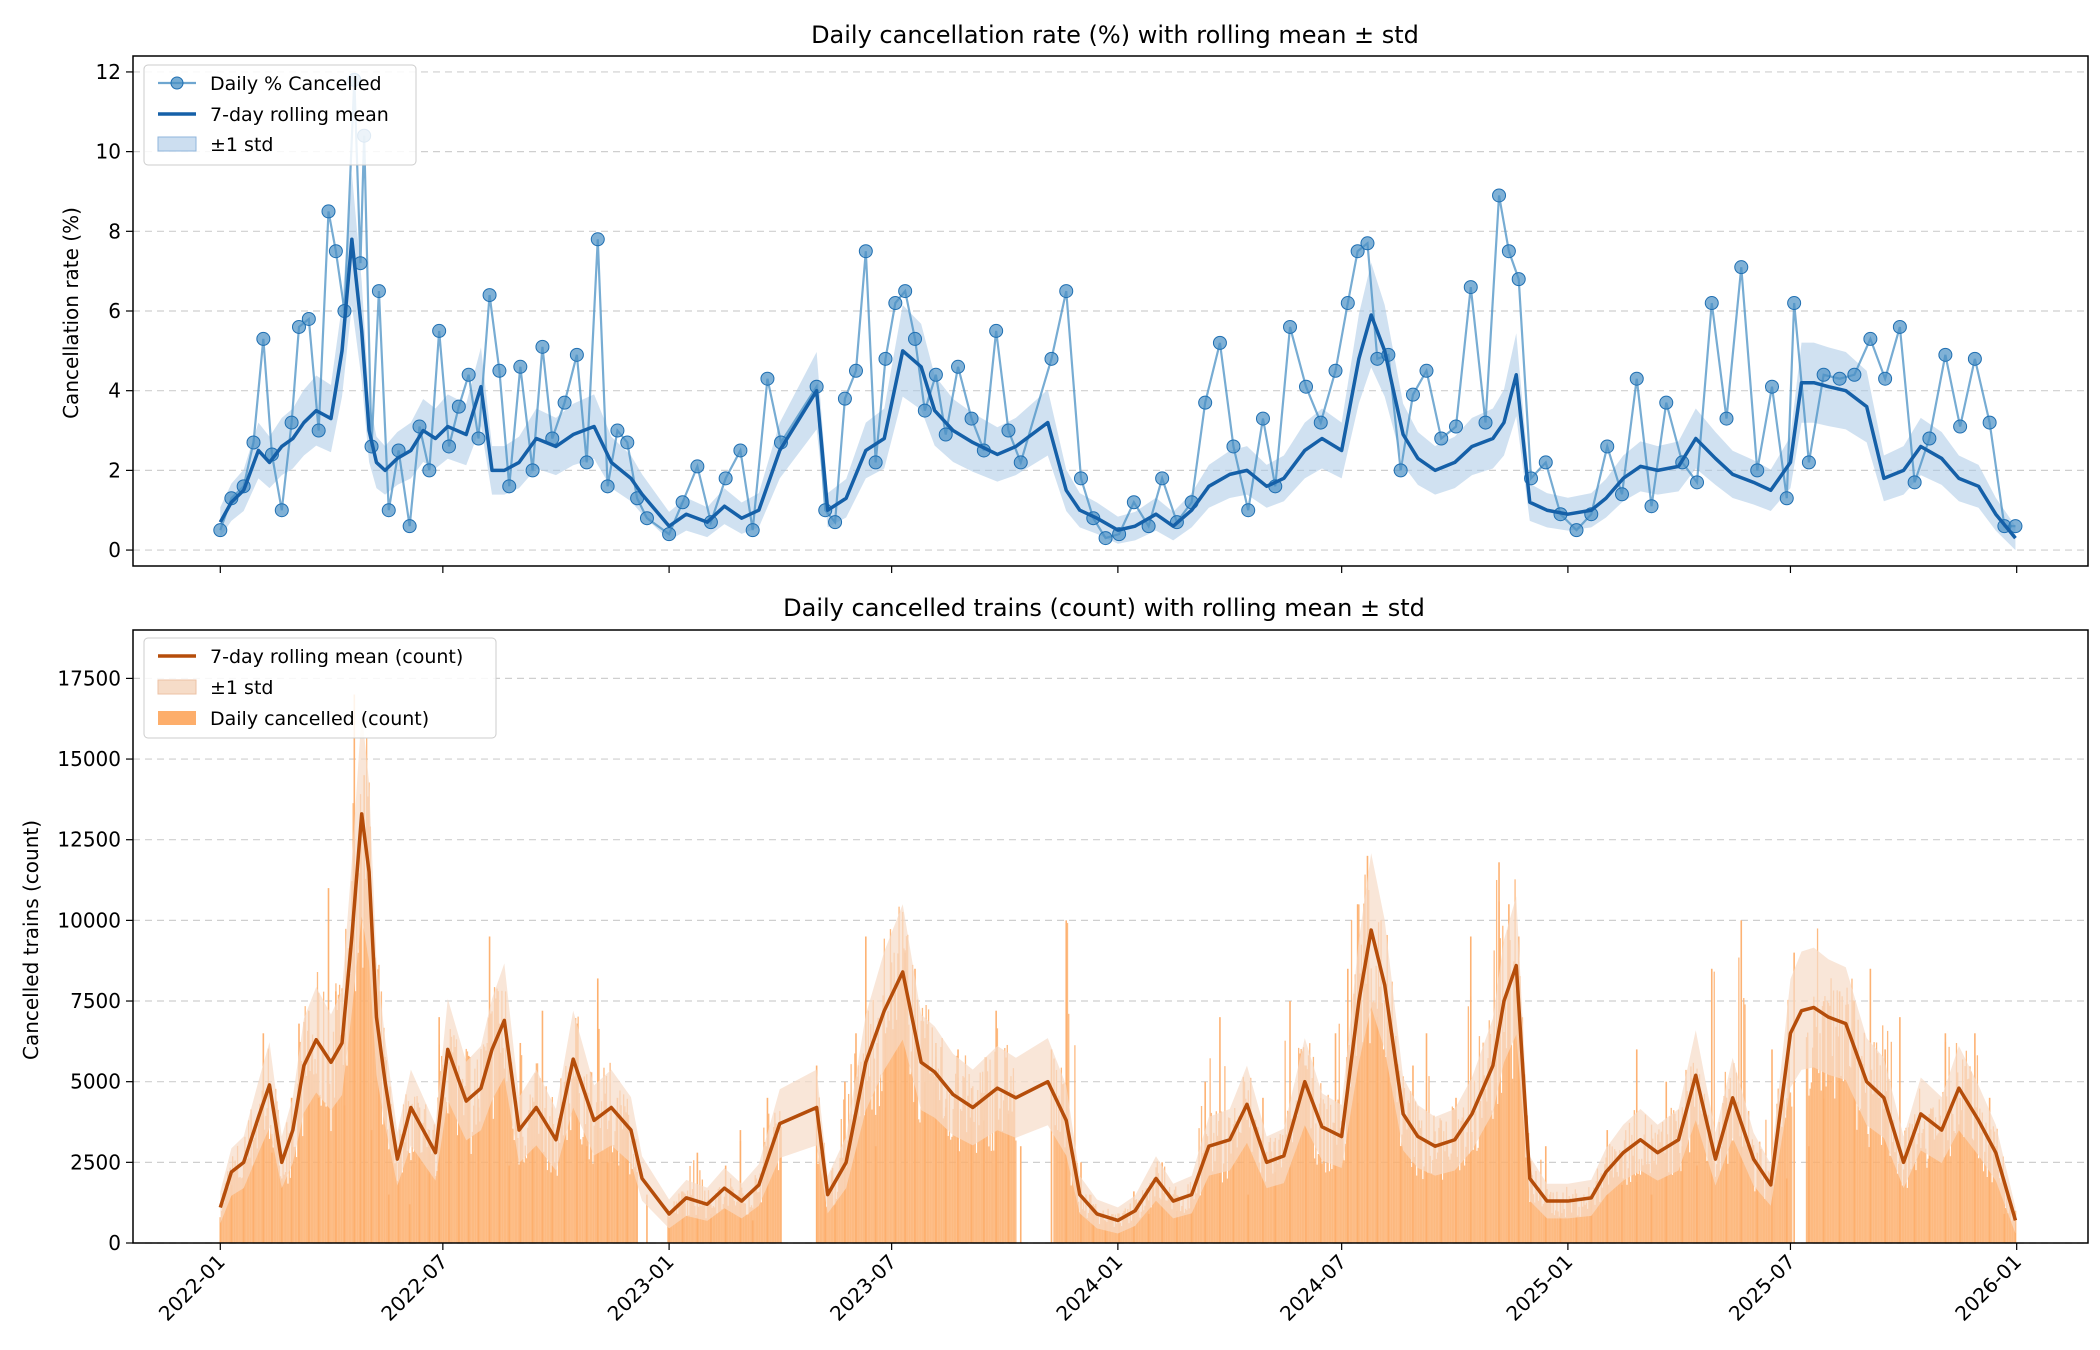 The height and width of the screenshot is (1350, 2100). Describe the element at coordinates (95, 1001) in the screenshot. I see `count-y-tick-label: 7500` at that location.